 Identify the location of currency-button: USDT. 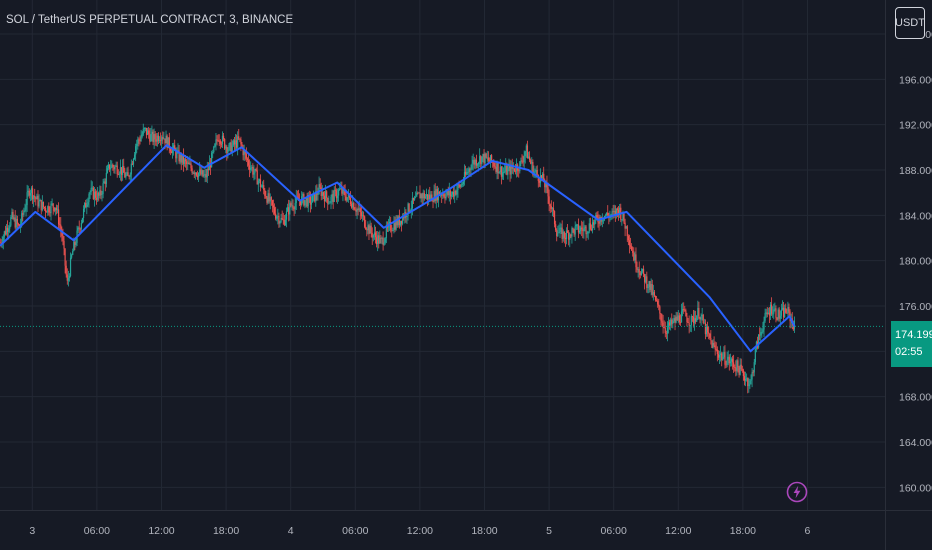
(910, 23).